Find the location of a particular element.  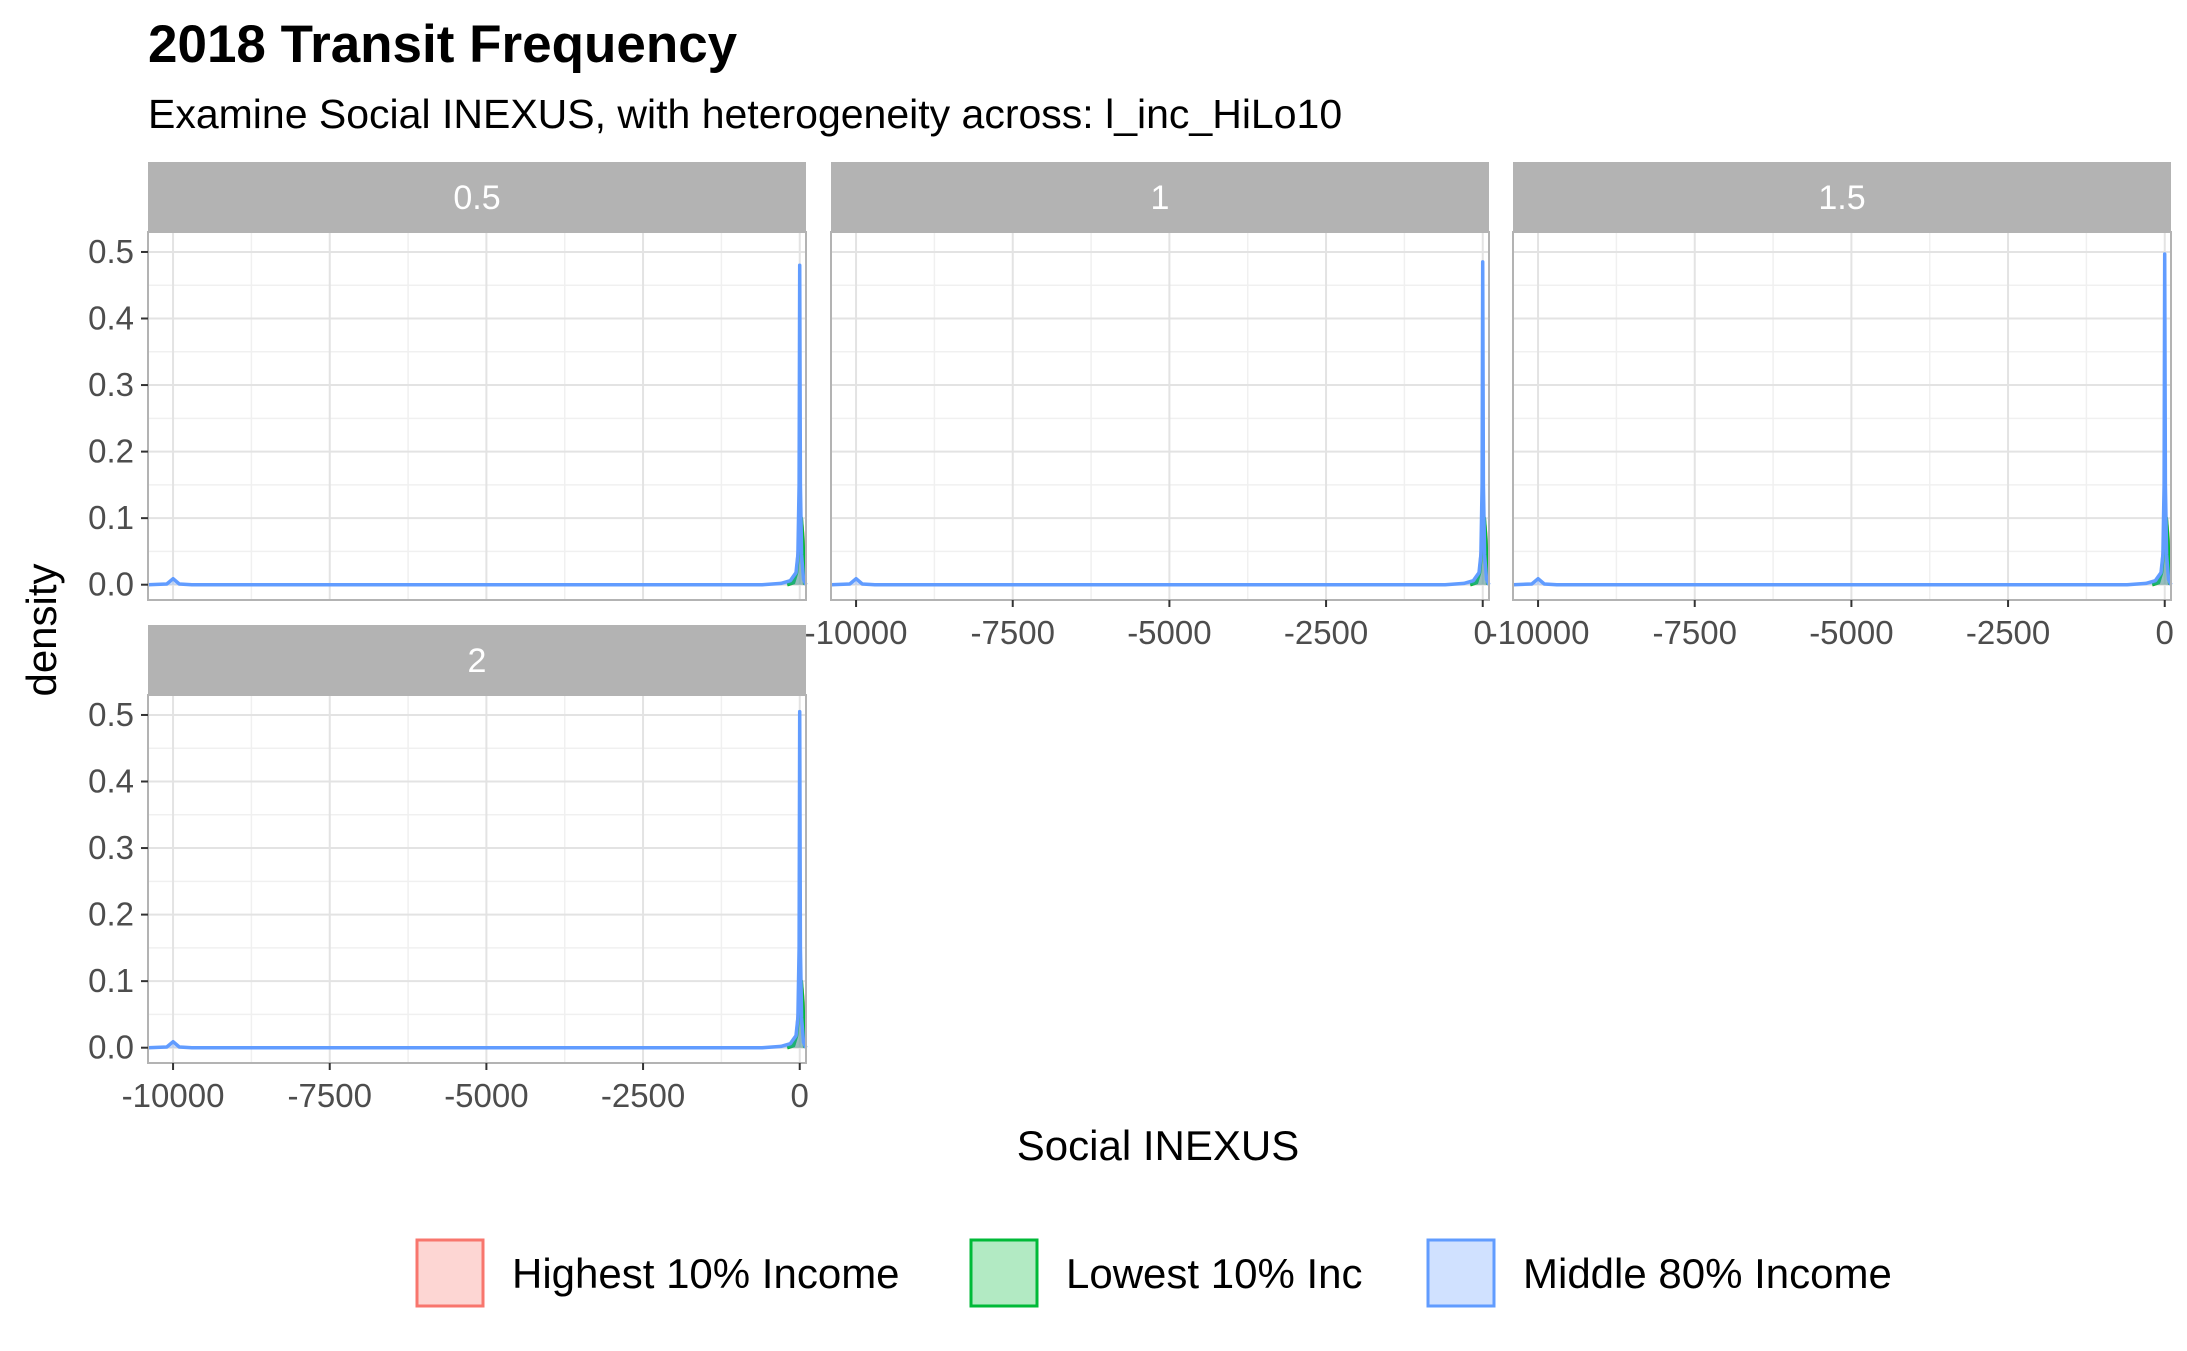

facet-strip-label: 2 is located at coordinates (477, 661).